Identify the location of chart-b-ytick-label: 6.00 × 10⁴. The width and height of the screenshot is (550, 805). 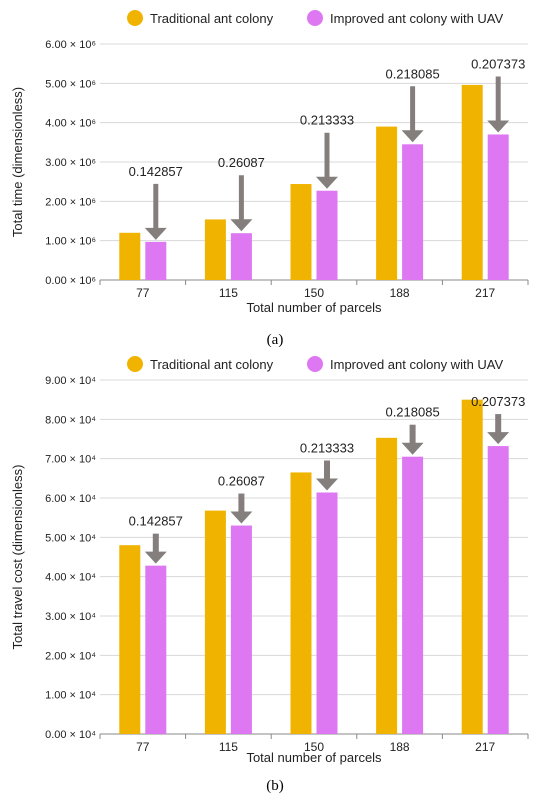
(70, 499).